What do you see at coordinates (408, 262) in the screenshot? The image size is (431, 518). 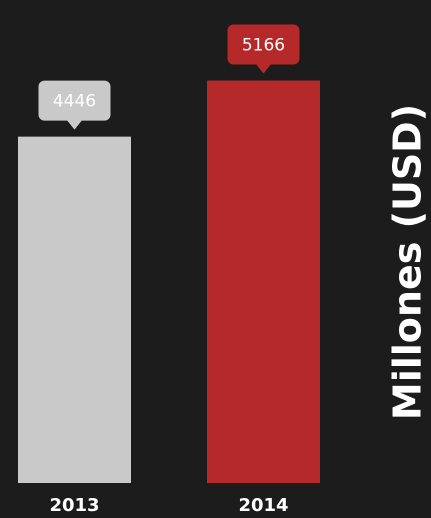 I see `y-axis-label: Millones (USD)` at bounding box center [408, 262].